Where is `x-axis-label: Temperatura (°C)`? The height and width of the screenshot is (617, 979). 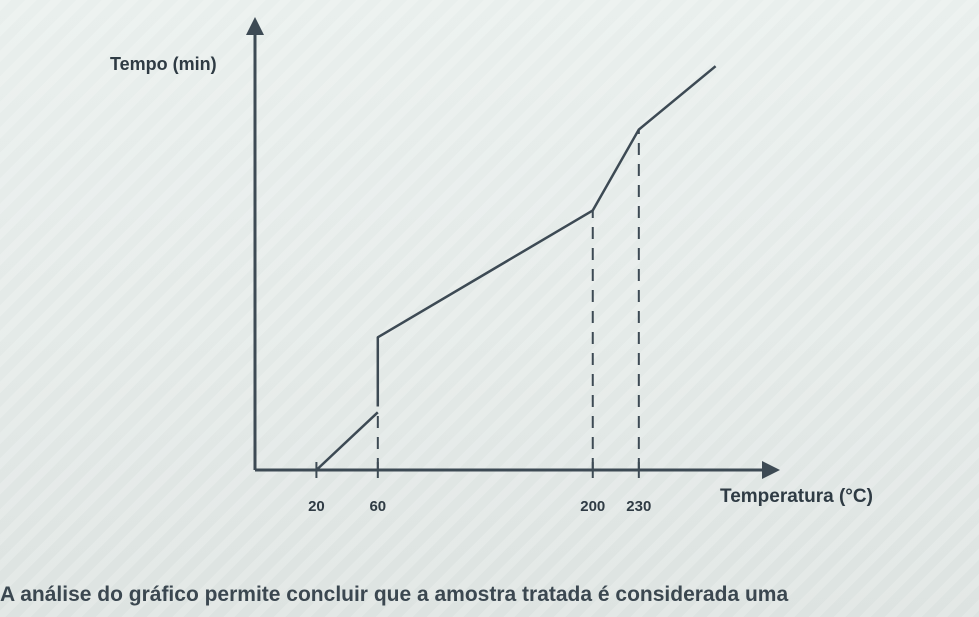 x-axis-label: Temperatura (°C) is located at coordinates (796, 496).